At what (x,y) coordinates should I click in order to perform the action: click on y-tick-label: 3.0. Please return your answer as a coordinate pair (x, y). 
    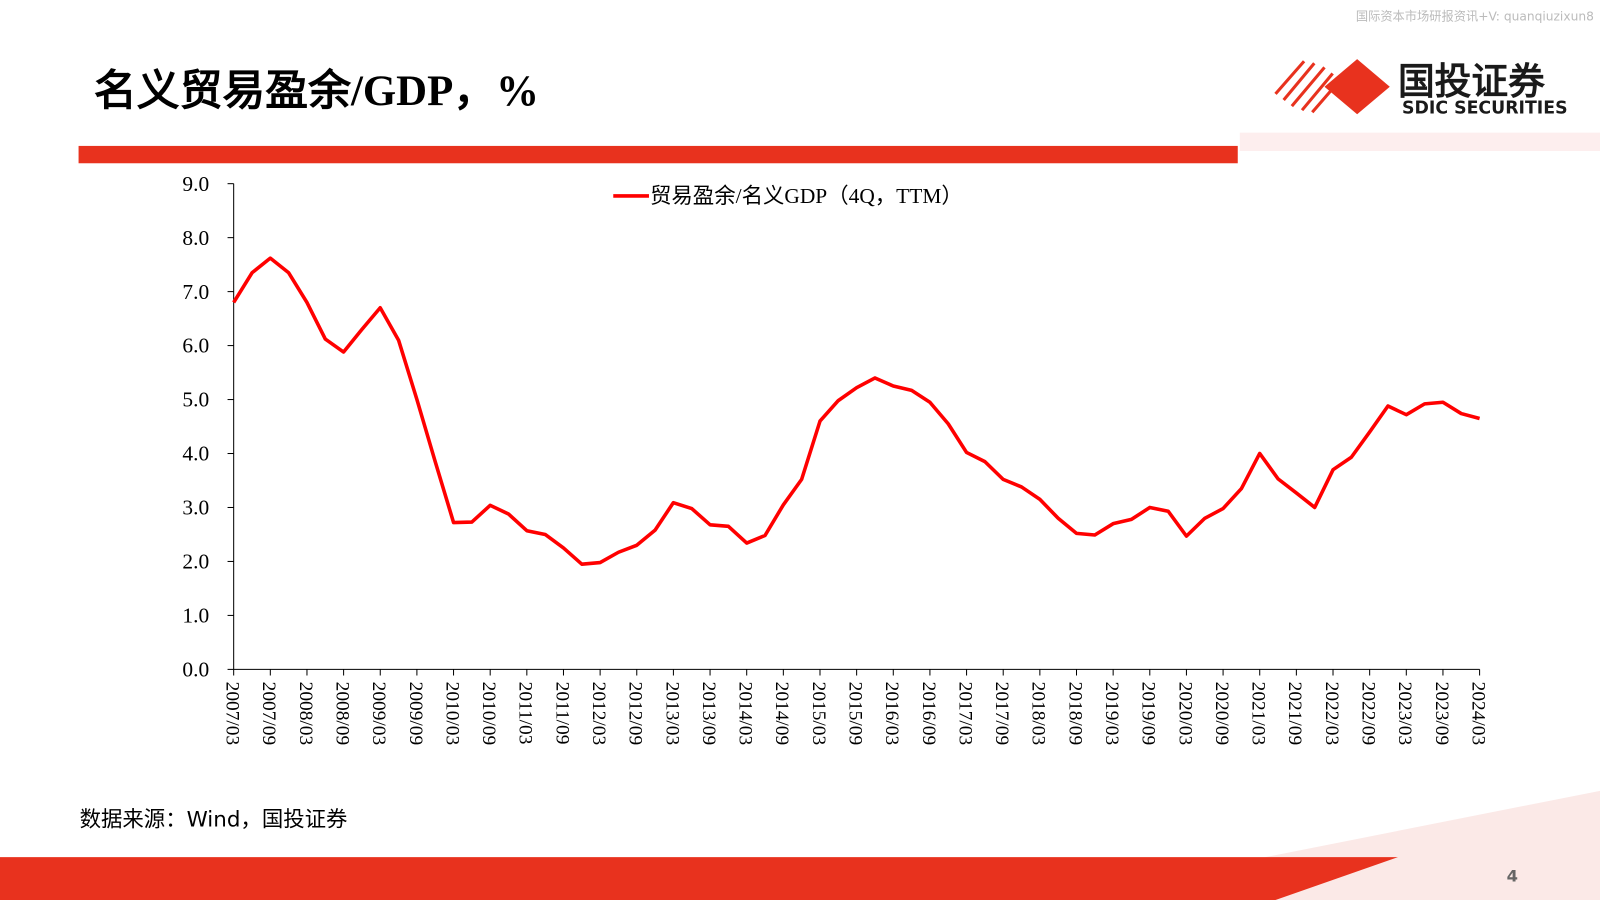
    Looking at the image, I should click on (195, 508).